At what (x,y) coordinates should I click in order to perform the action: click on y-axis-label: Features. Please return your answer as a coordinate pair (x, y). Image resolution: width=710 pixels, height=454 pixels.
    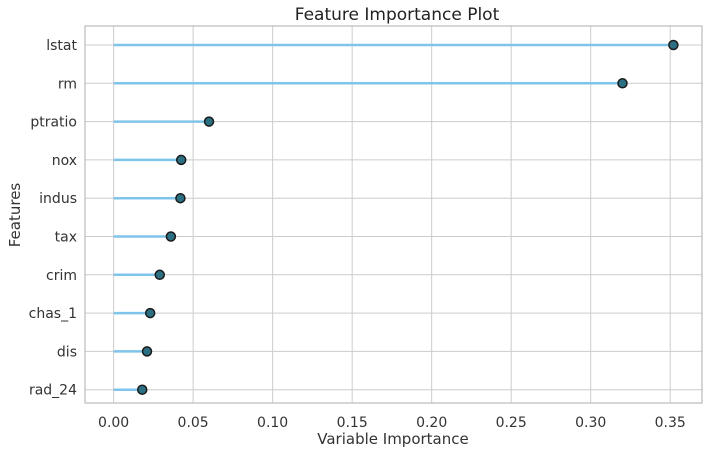
    Looking at the image, I should click on (15, 215).